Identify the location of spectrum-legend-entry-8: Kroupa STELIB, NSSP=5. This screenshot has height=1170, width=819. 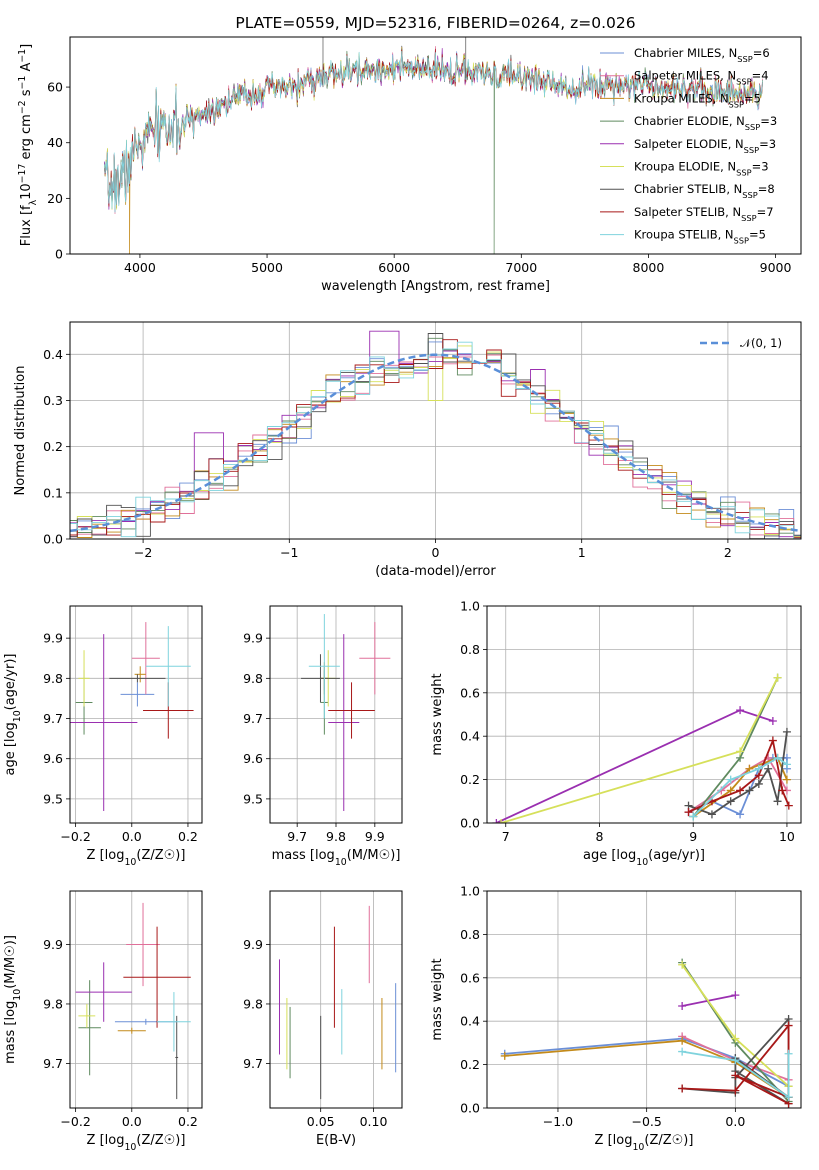
(700, 237).